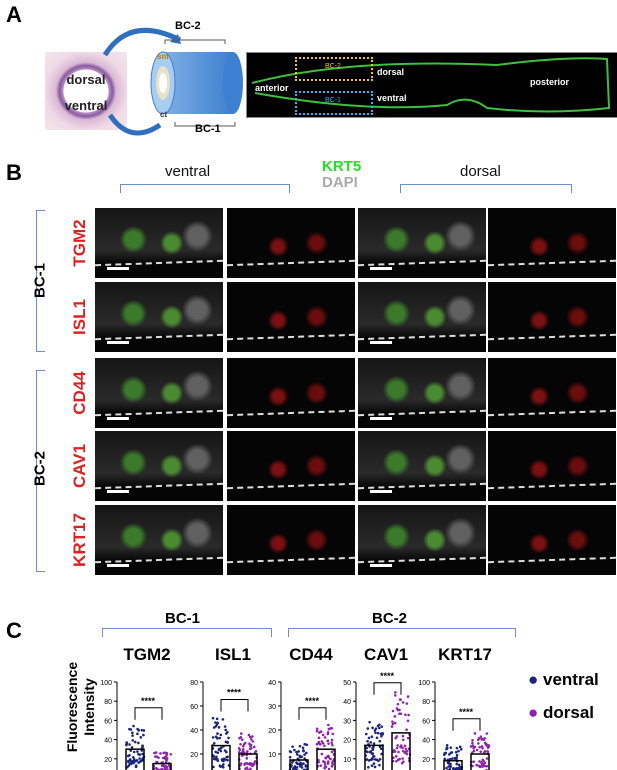  Describe the element at coordinates (392, 98) in the screenshot. I see `fluor-ventral-label: ventral` at that location.